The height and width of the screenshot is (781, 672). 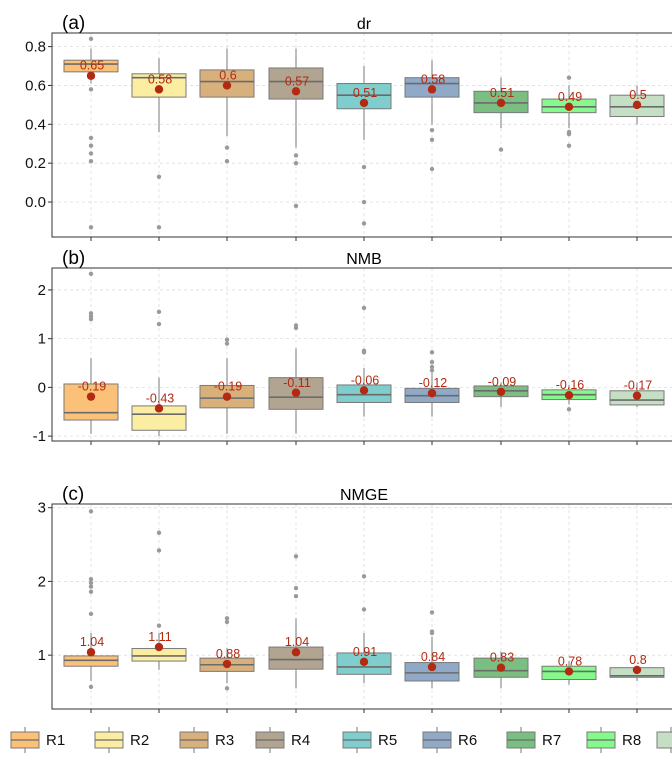 I want to click on box-R1: 0.65, so click(x=91, y=133).